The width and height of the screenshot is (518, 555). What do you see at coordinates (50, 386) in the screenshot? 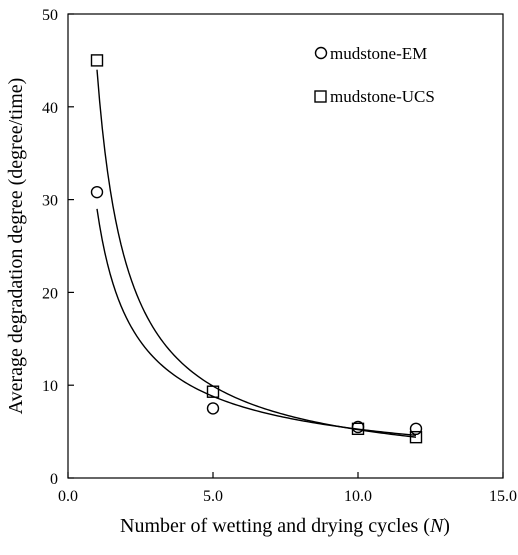
I see `y-tick-label: 10` at bounding box center [50, 386].